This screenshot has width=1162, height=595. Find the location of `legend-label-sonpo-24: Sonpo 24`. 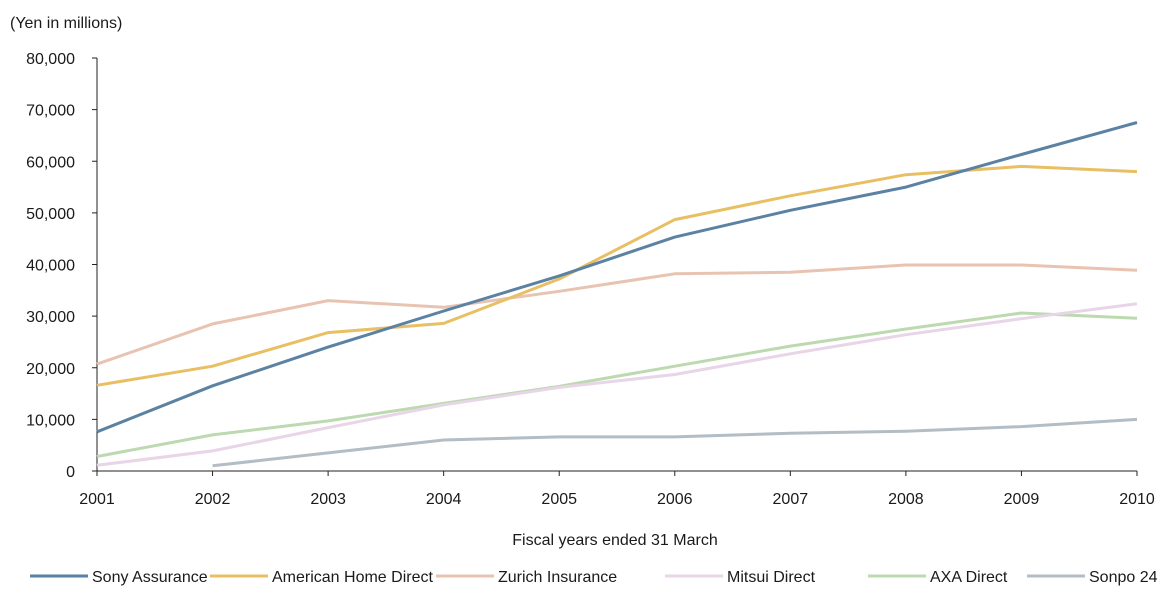

legend-label-sonpo-24: Sonpo 24 is located at coordinates (1123, 577).